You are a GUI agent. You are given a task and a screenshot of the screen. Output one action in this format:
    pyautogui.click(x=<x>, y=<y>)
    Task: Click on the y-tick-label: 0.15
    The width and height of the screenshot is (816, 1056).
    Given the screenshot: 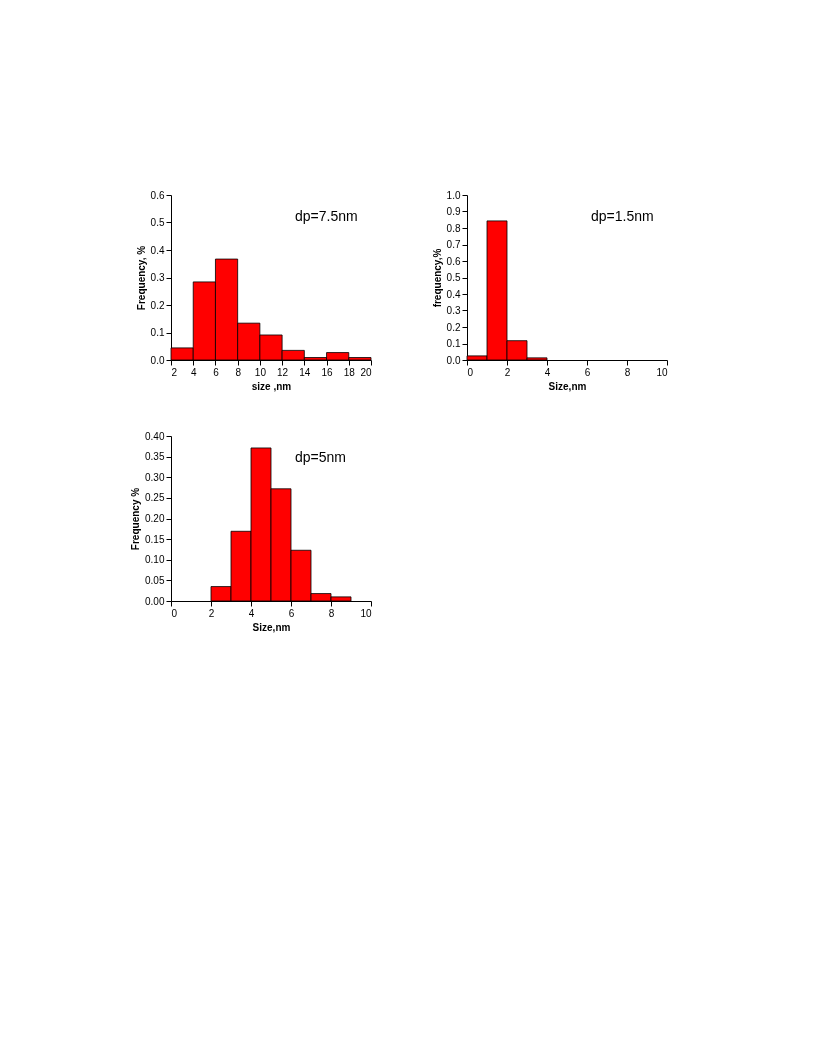 What is the action you would take?
    pyautogui.click(x=155, y=539)
    